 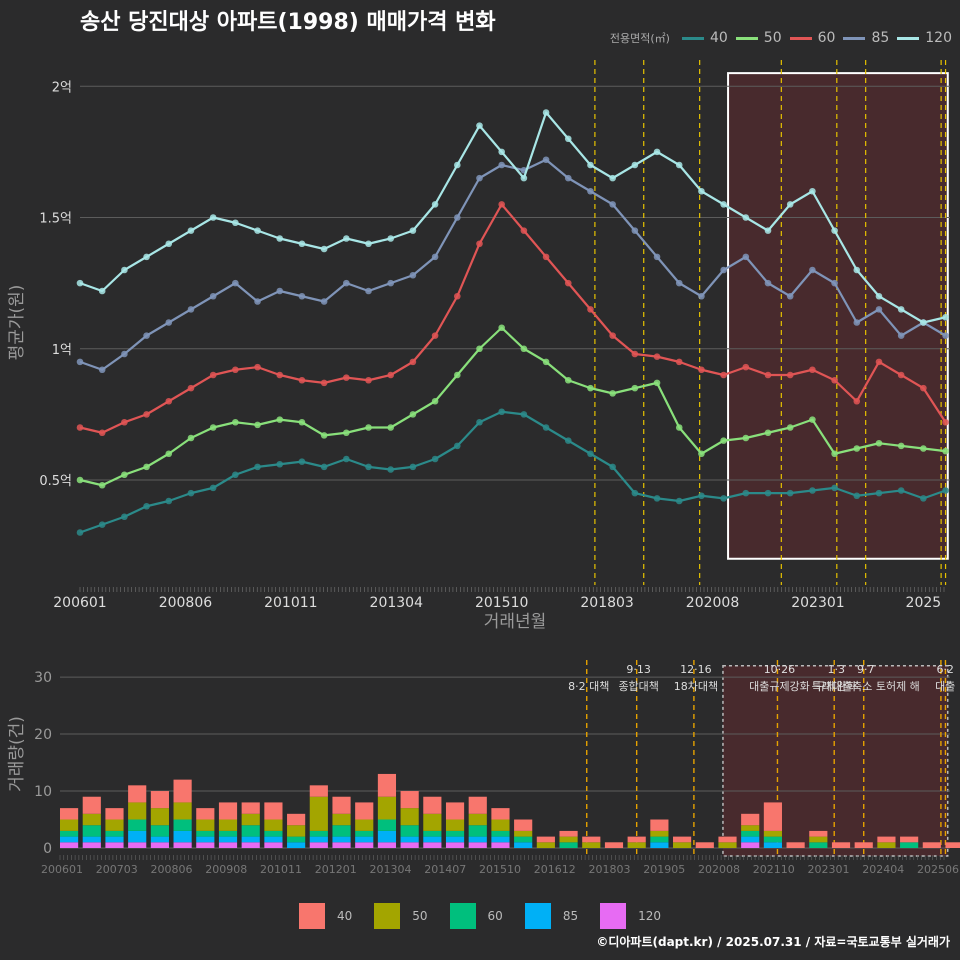 I want to click on bar-x-tick-label: 201612, so click(x=555, y=869).